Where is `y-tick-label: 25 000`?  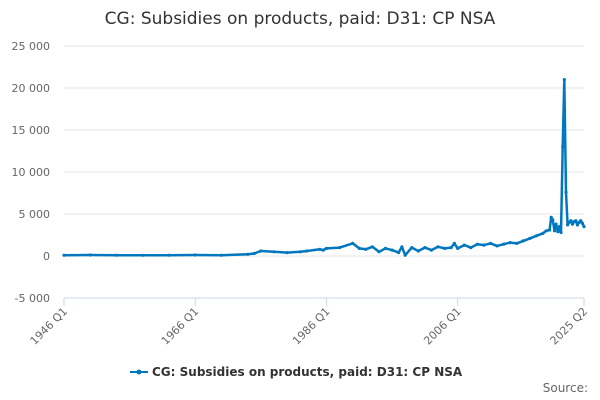 y-tick-label: 25 000 is located at coordinates (31, 46).